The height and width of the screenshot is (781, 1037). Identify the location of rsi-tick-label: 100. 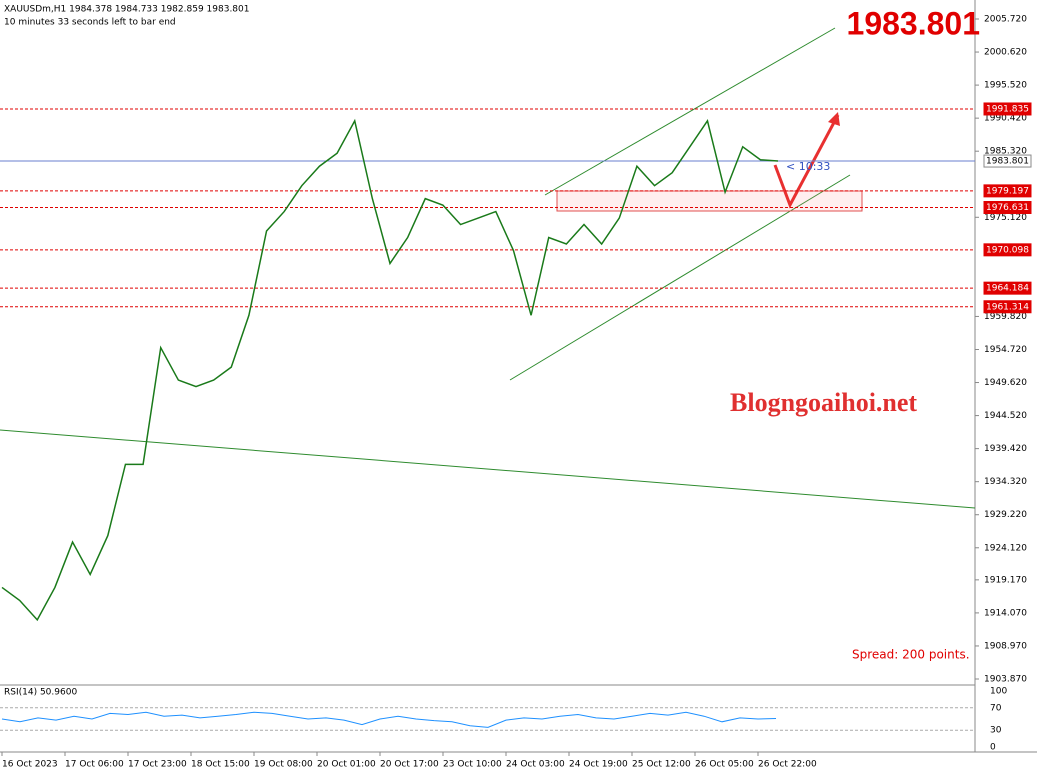
(998, 692).